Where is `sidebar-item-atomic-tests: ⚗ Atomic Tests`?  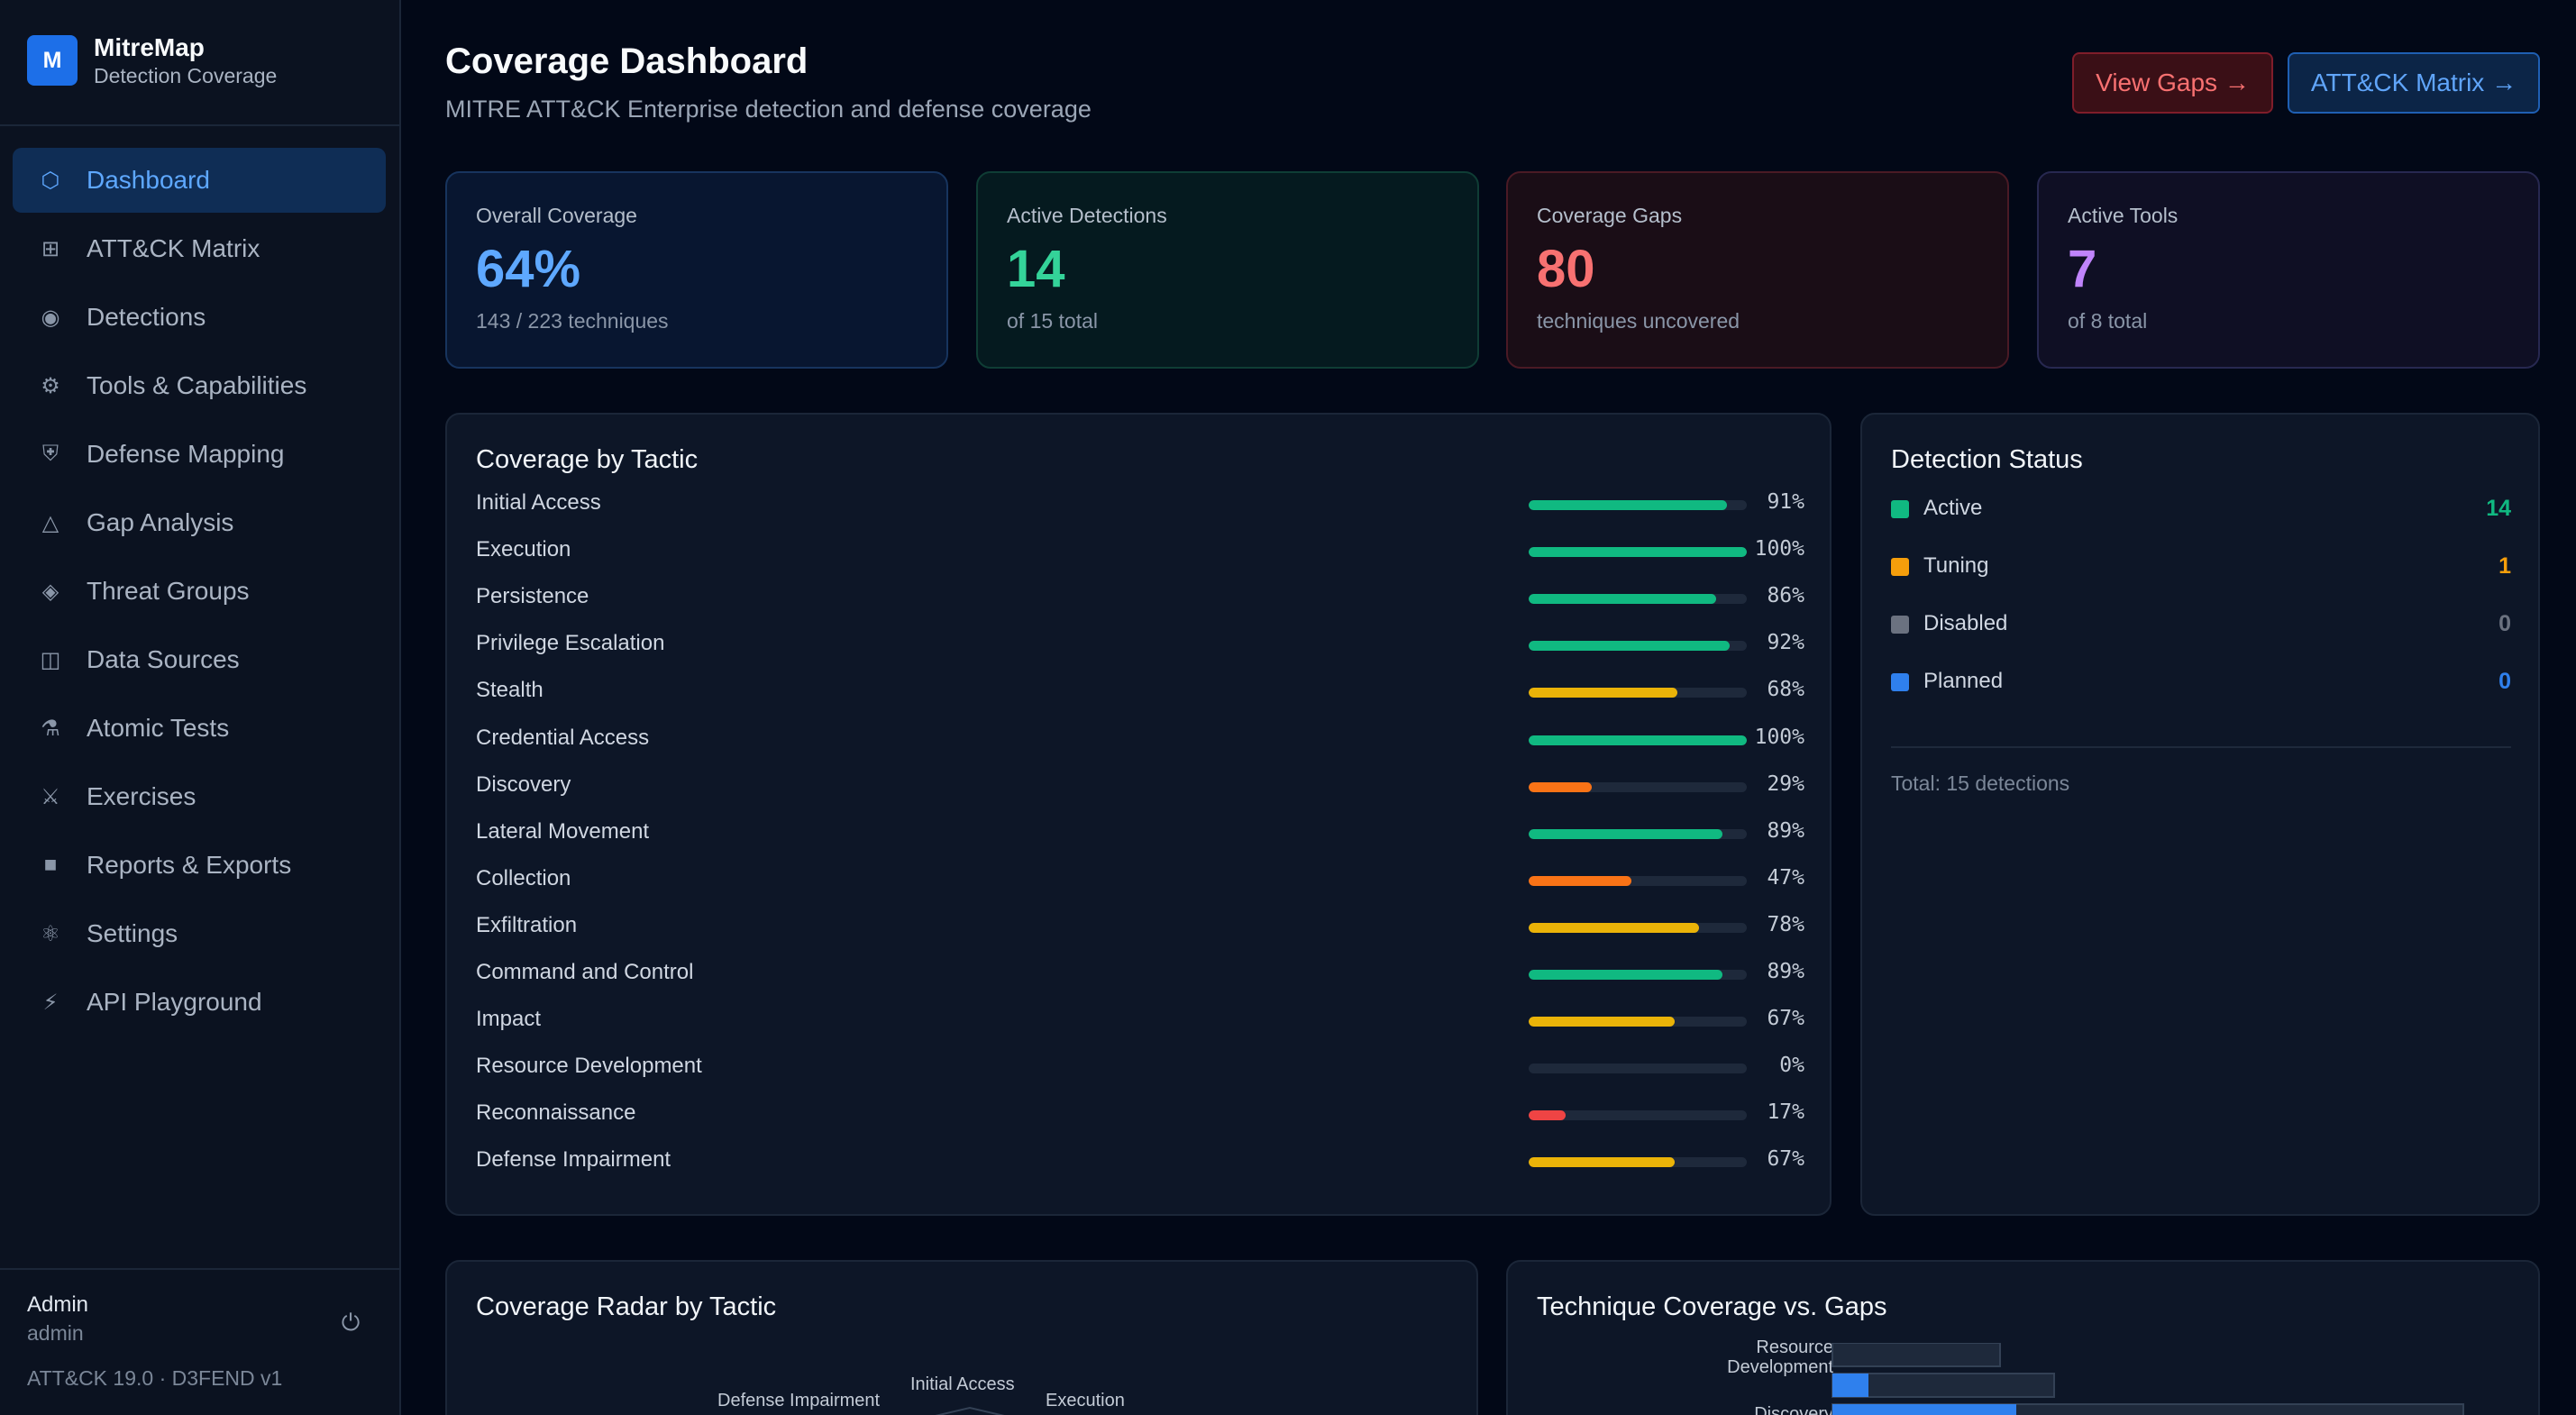 sidebar-item-atomic-tests: ⚗ Atomic Tests is located at coordinates (199, 728).